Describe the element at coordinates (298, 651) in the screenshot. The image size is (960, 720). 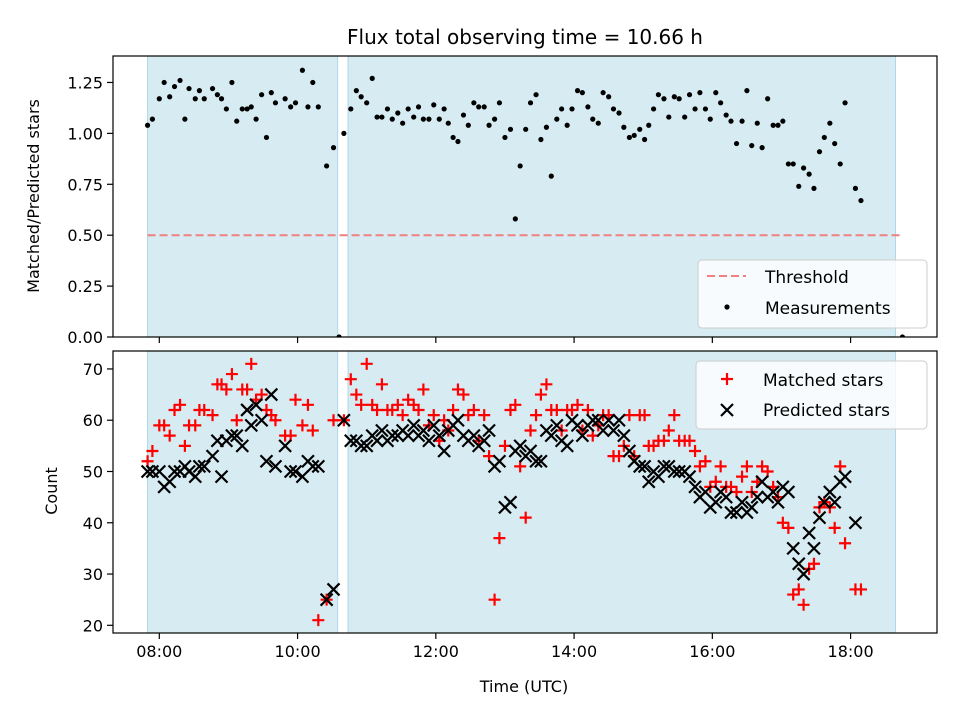
I see `count-x-tick-label-1: 10:00` at that location.